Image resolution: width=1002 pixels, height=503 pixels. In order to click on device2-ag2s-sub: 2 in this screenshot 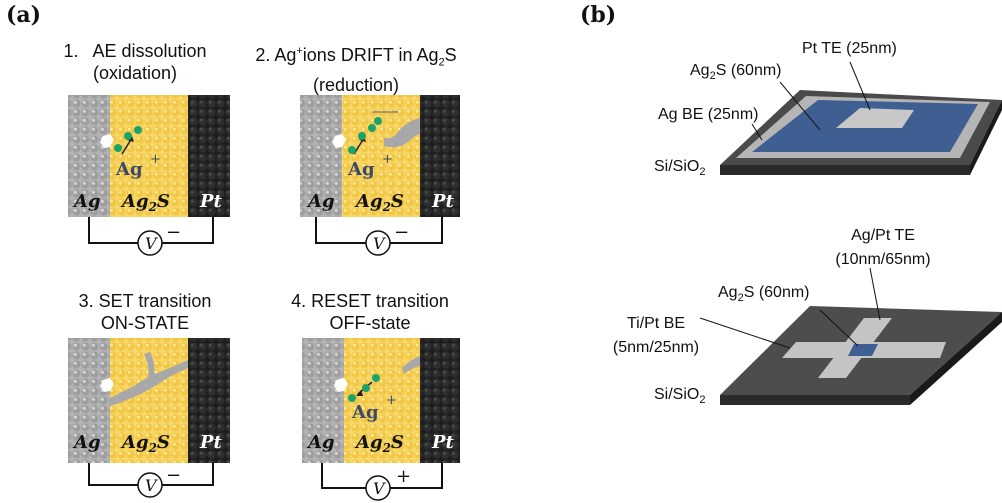, I will do `click(740, 298)`.